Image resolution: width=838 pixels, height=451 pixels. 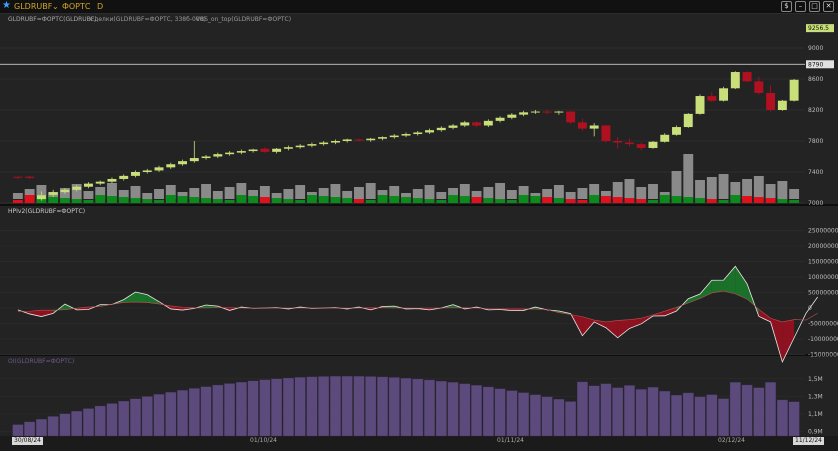 What do you see at coordinates (52, 19) in the screenshot?
I see `price-legend: GLDRUBF=ФОРТС(GLDRUBF)` at bounding box center [52, 19].